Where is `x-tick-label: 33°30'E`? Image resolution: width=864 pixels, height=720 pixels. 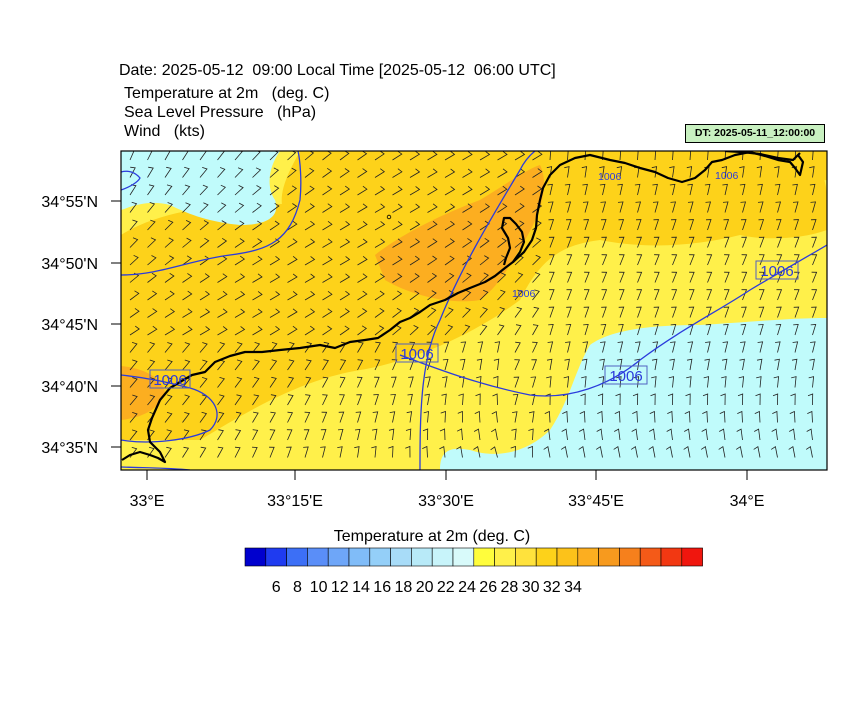
x-tick-label: 33°30'E is located at coordinates (446, 501).